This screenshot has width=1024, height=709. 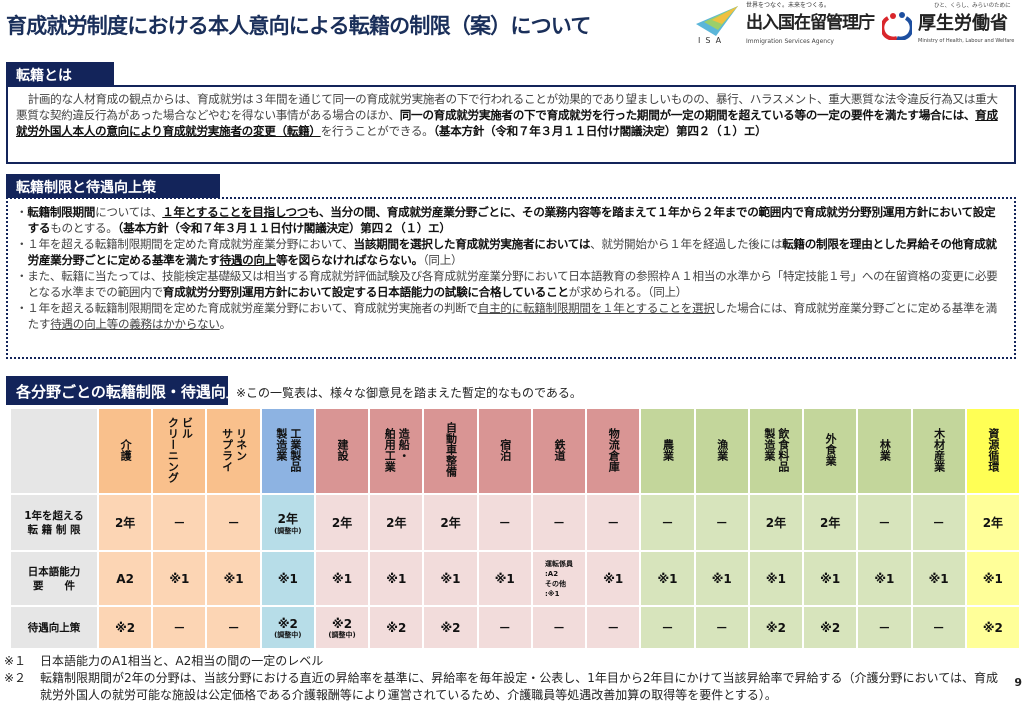 What do you see at coordinates (972, 6) in the screenshot?
I see `mhlw-tagline: ひと、くらし、みらいのために` at bounding box center [972, 6].